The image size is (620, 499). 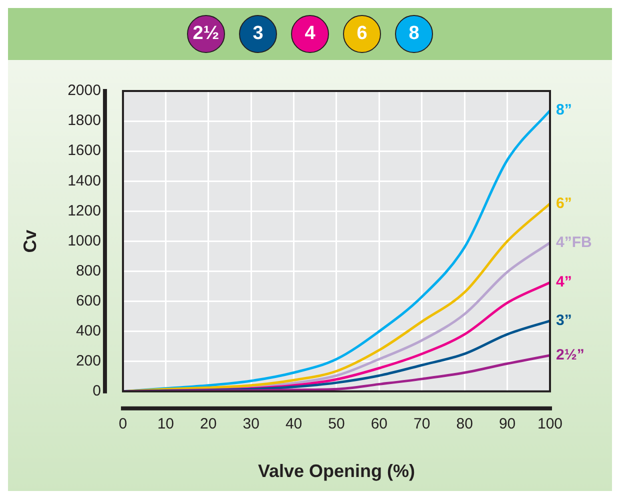 I want to click on series-label: 2½”, so click(x=570, y=355).